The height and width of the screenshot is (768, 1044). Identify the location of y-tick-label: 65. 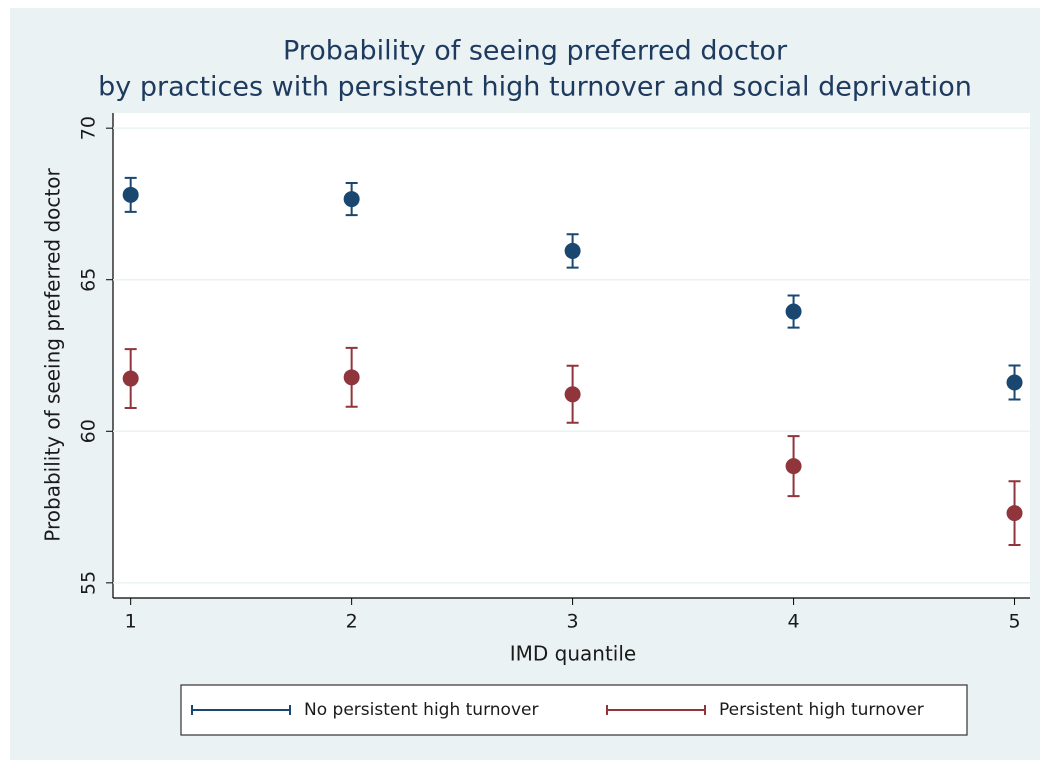
(89, 280).